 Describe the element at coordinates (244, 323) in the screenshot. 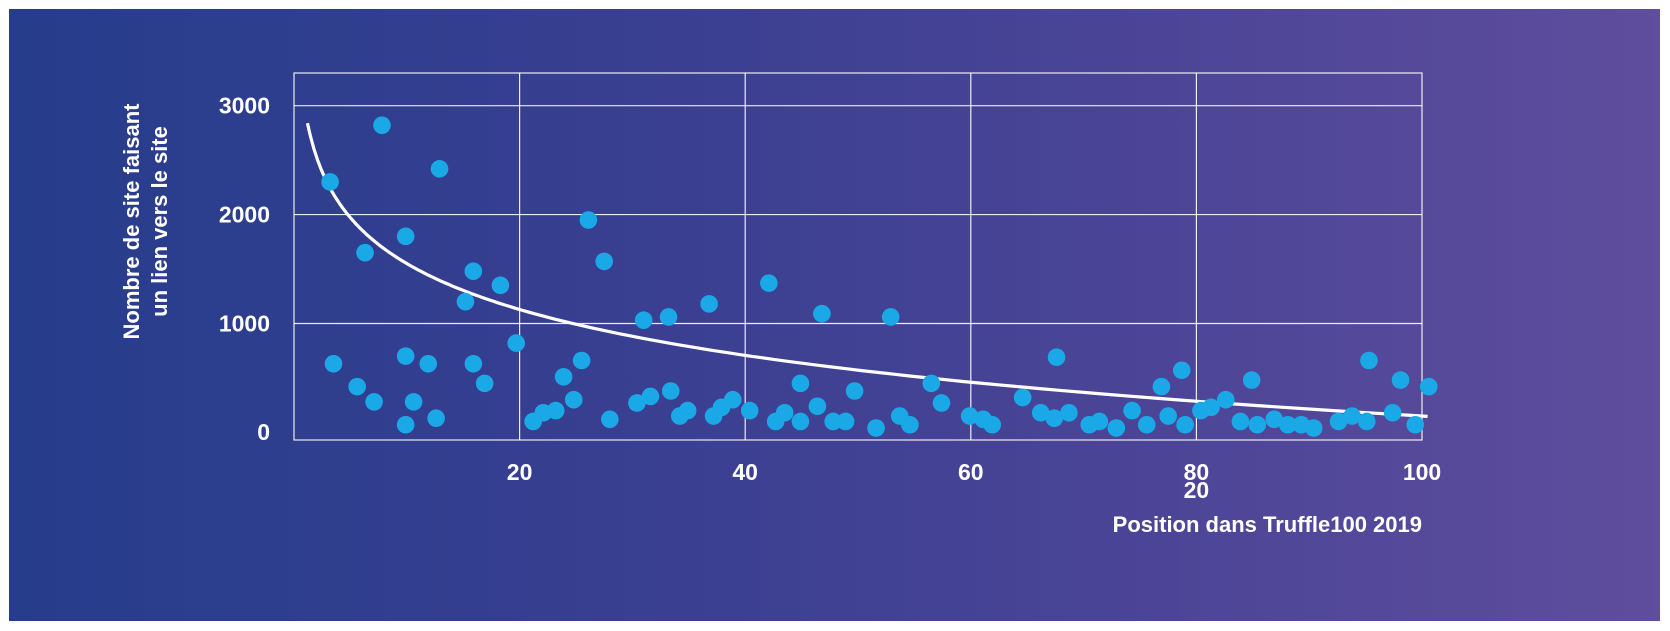

I see `y-tick-label-1: 1000` at that location.